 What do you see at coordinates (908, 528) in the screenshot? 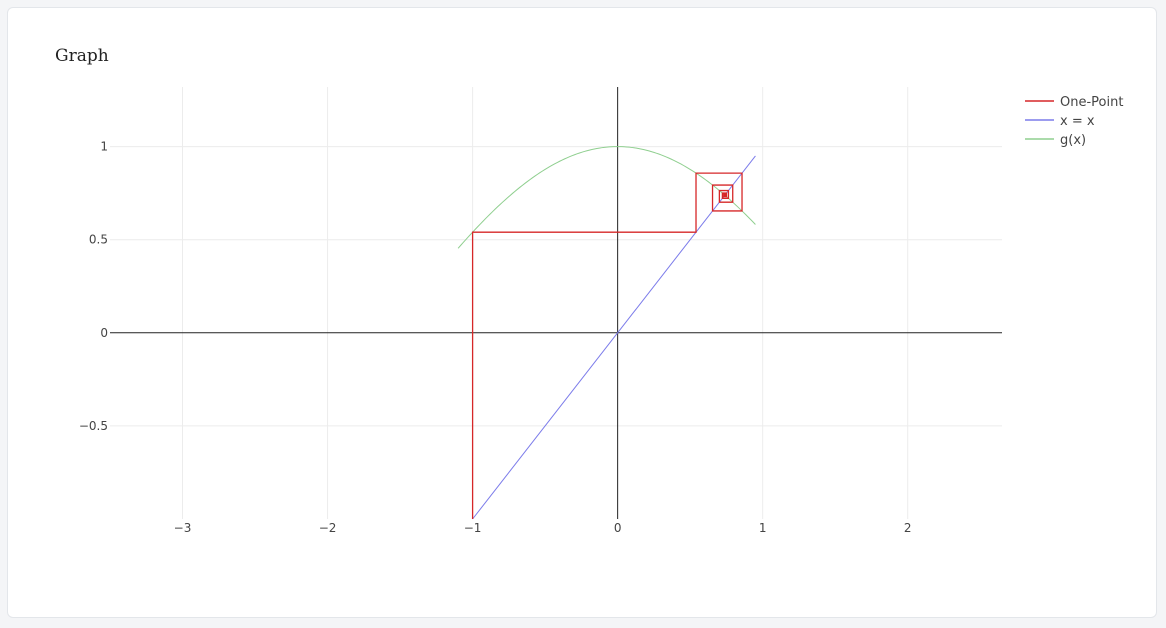
I see `x-tick-label: 2` at bounding box center [908, 528].